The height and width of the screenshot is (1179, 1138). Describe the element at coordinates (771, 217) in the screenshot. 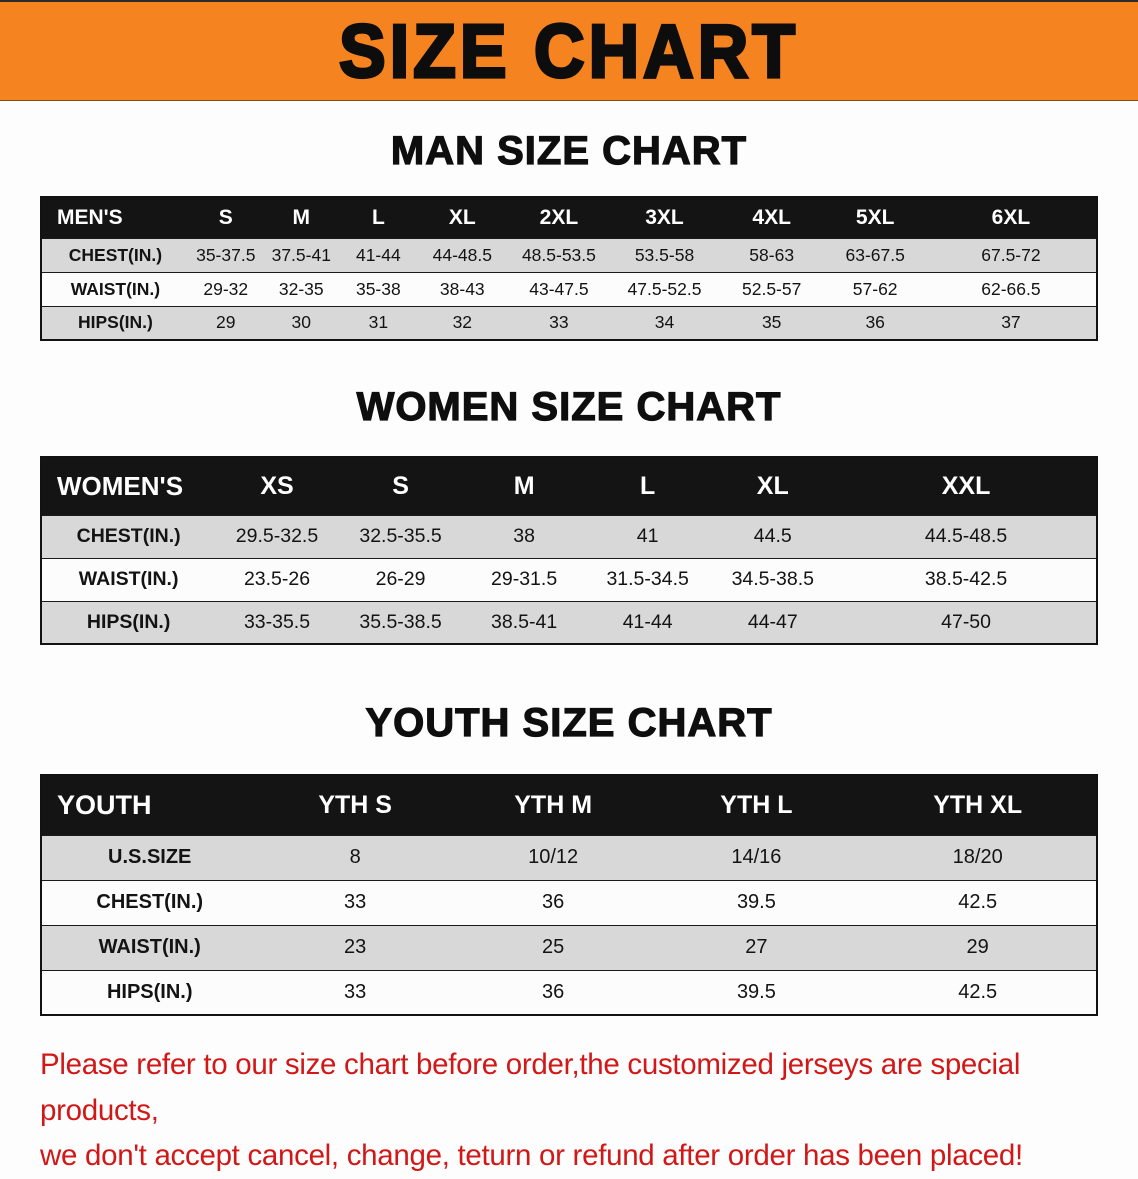

I see `size-column-header: 4XL` at that location.